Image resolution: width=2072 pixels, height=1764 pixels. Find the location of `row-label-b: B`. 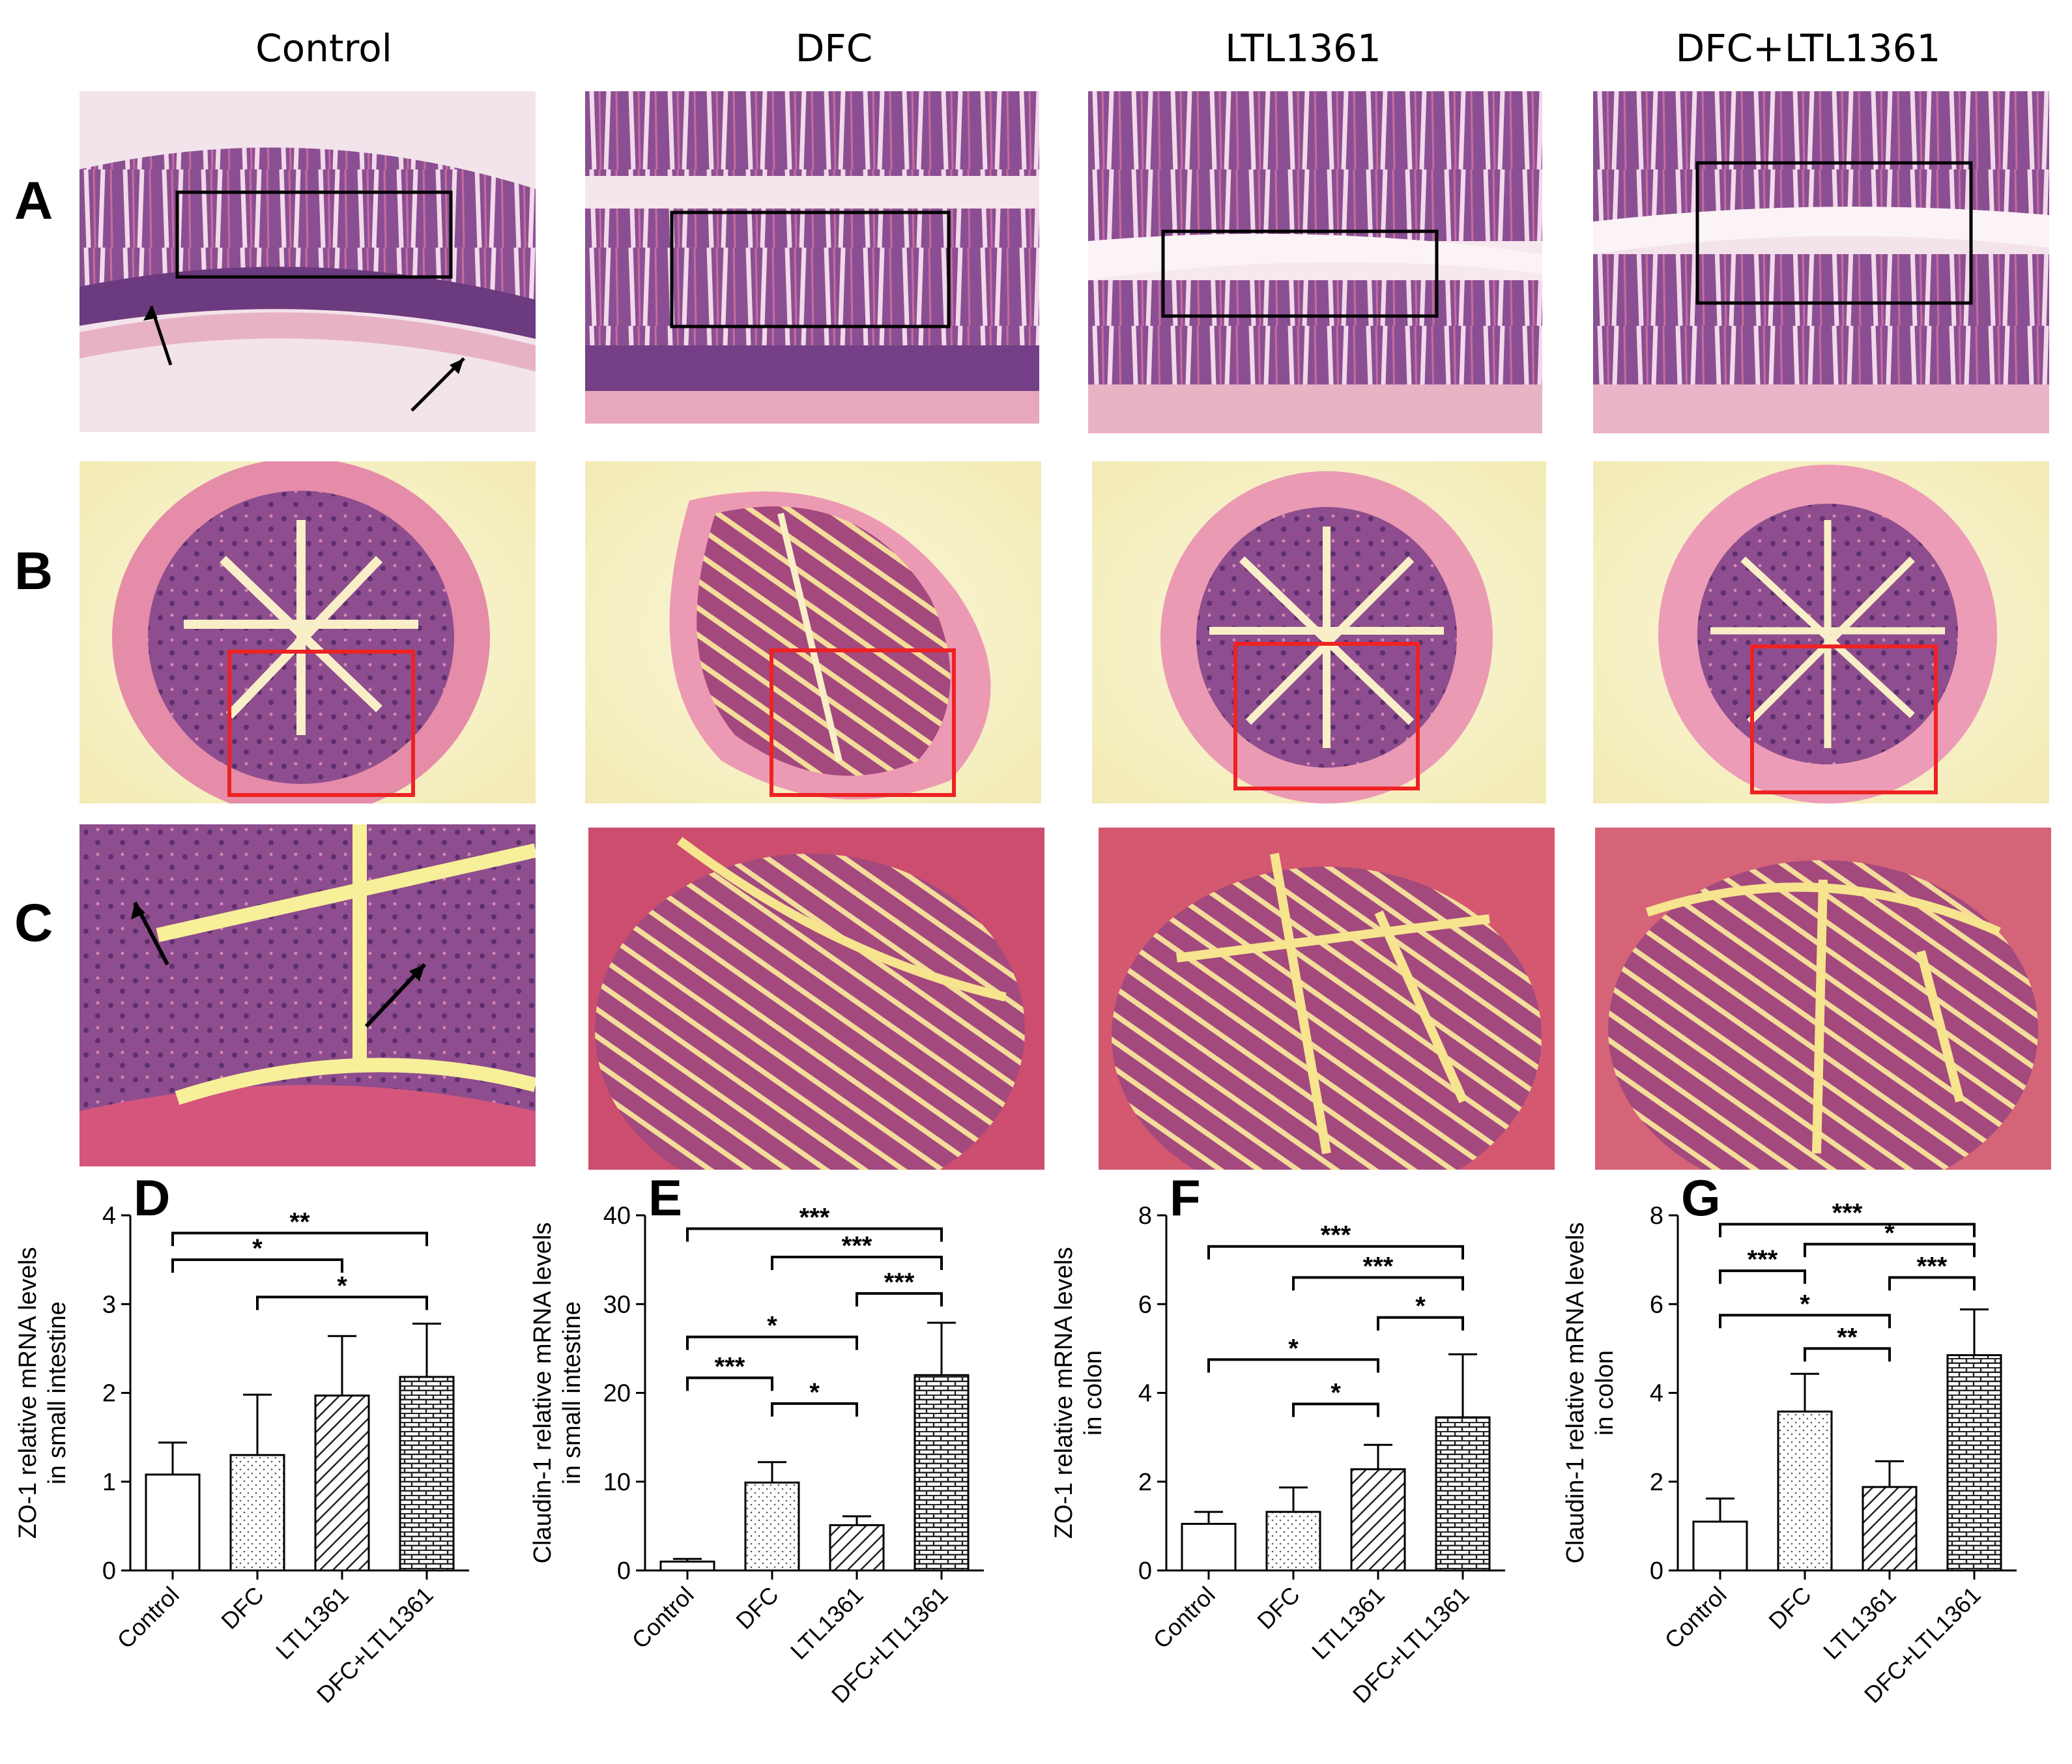

row-label-b: B is located at coordinates (33, 571).